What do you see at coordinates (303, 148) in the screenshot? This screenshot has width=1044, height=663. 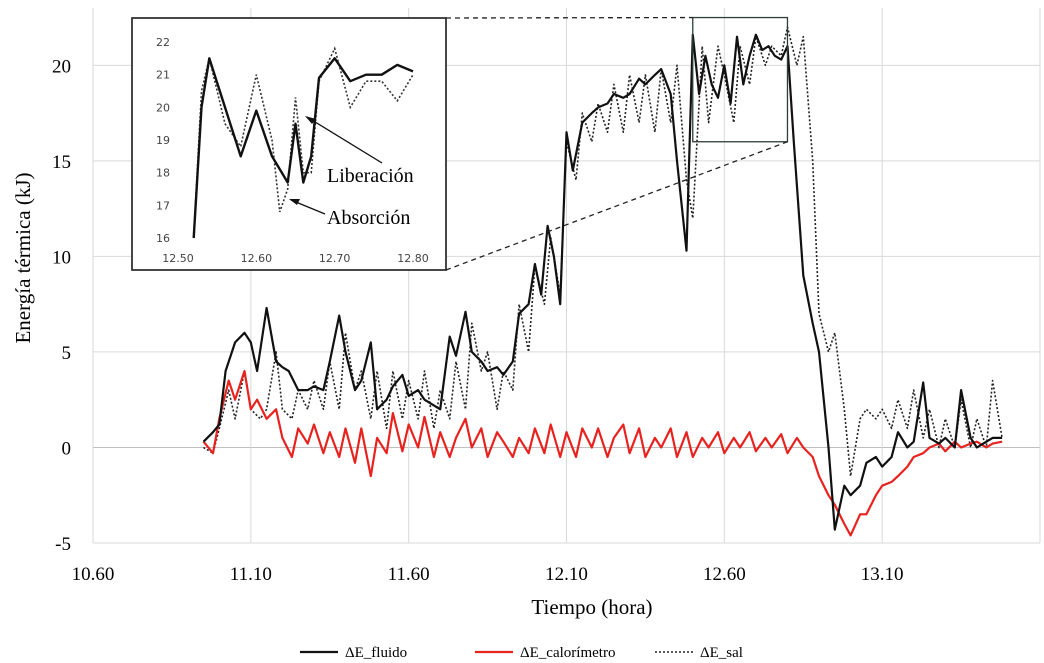 I see `inset-series-fluido` at bounding box center [303, 148].